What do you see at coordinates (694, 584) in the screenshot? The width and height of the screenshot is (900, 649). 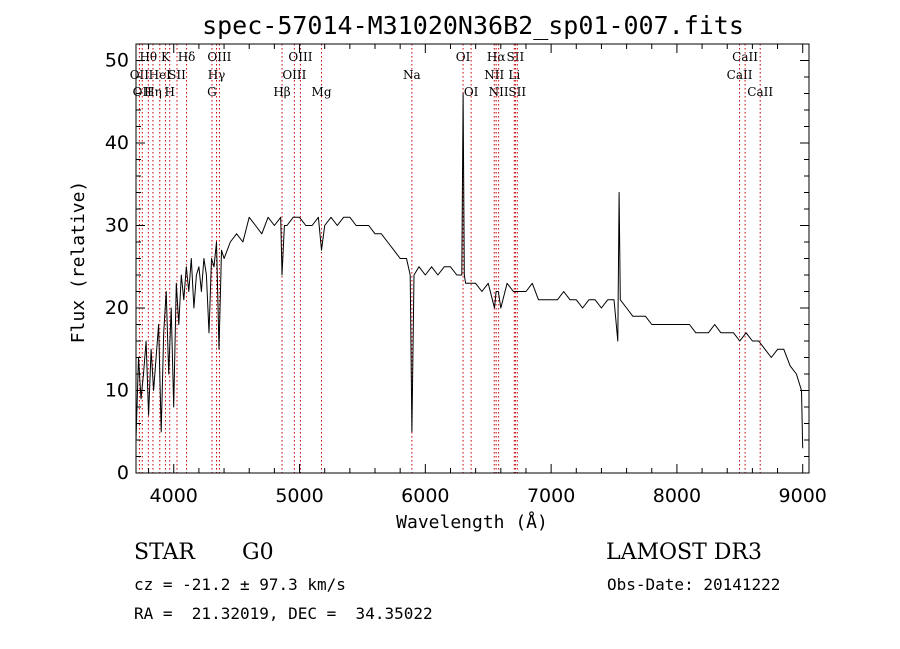 I see `observation-date: Obs-Date: 20141222` at bounding box center [694, 584].